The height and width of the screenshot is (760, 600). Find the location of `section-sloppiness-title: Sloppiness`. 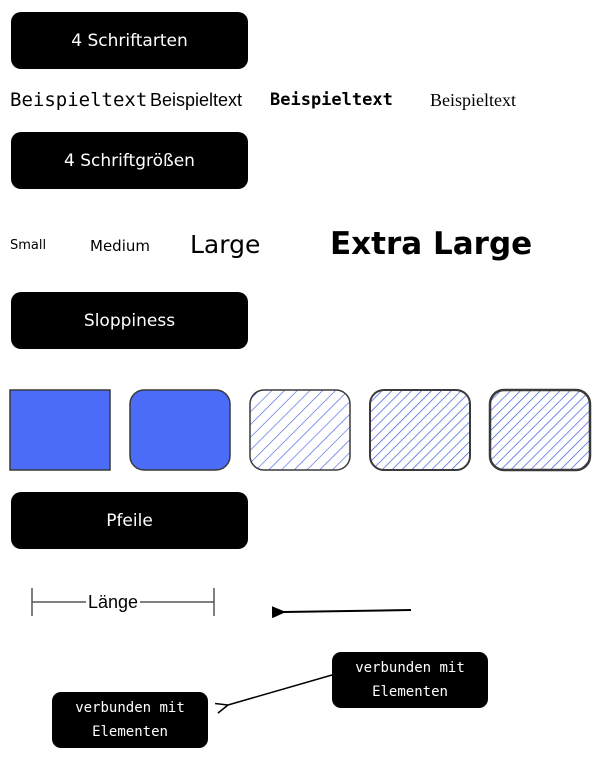

section-sloppiness-title: Sloppiness is located at coordinates (129, 320).